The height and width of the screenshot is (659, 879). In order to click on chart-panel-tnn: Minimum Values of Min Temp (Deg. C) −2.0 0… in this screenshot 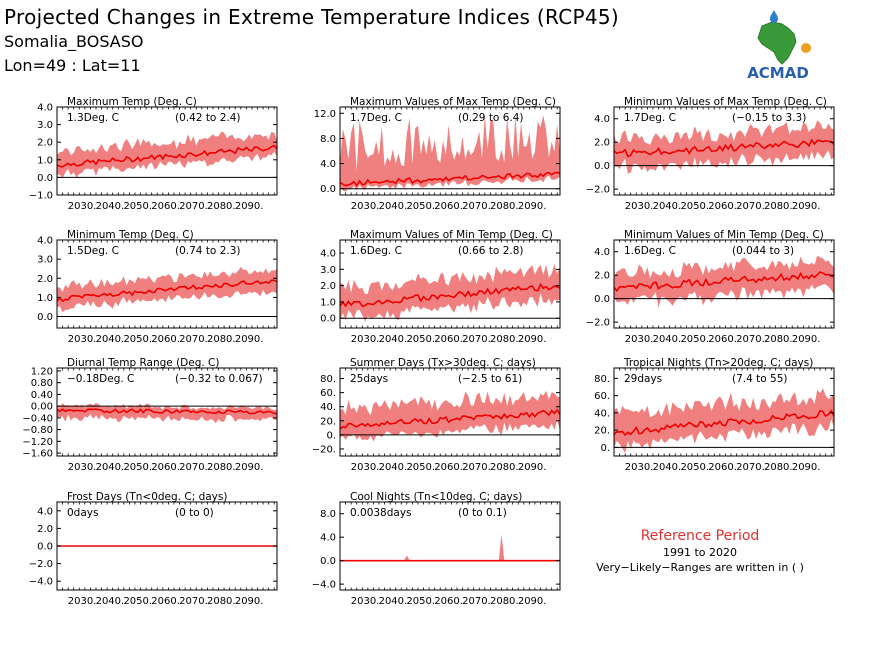, I will do `click(696, 292)`.